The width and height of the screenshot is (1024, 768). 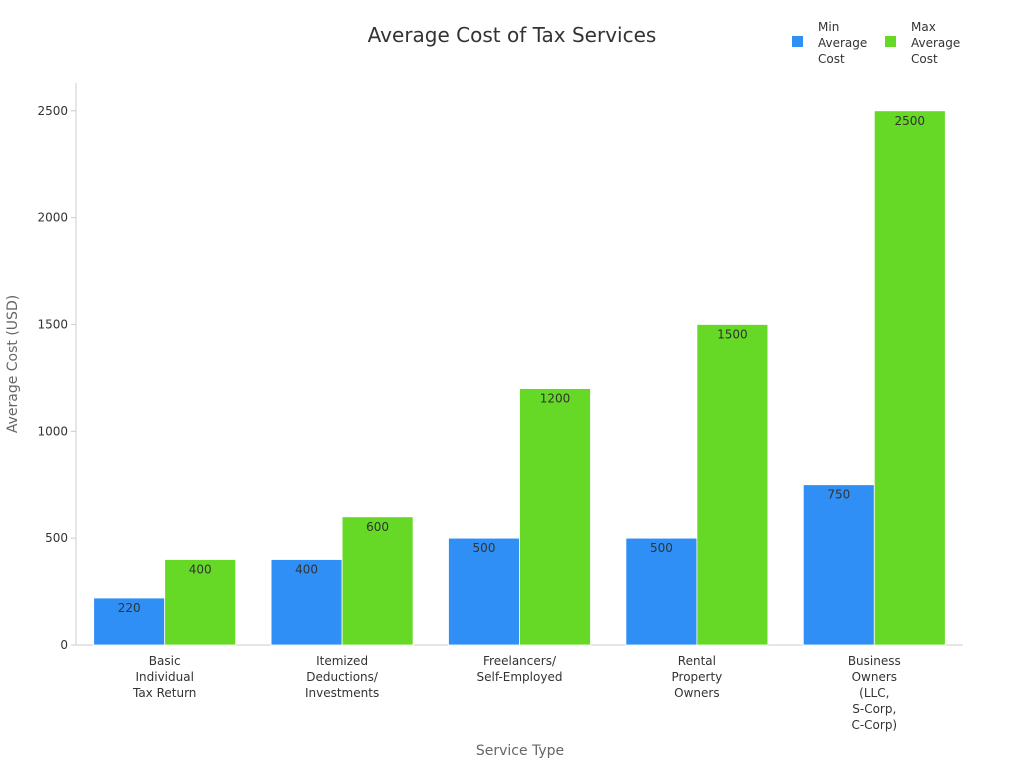 What do you see at coordinates (842, 43) in the screenshot?
I see `legend-label: Min Average Cost` at bounding box center [842, 43].